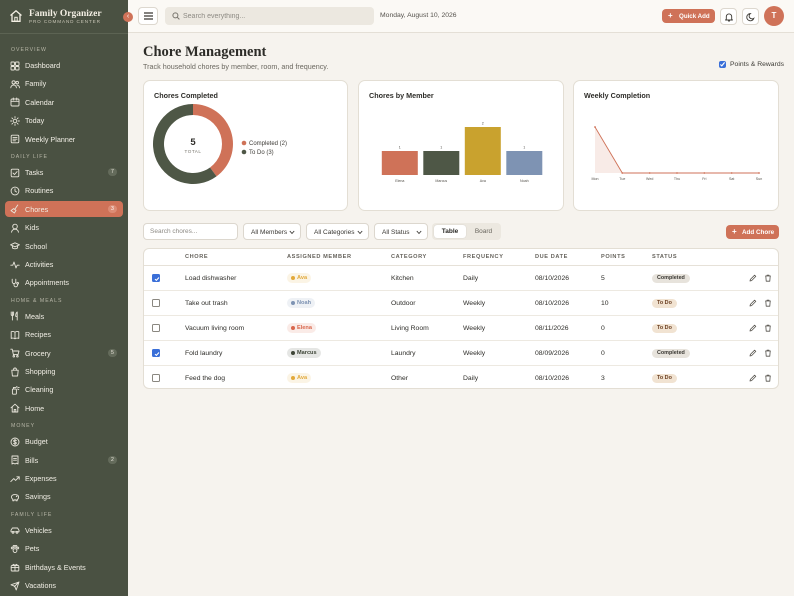 The height and width of the screenshot is (596, 794). Describe the element at coordinates (15, 549) in the screenshot. I see `paw-icon` at that location.